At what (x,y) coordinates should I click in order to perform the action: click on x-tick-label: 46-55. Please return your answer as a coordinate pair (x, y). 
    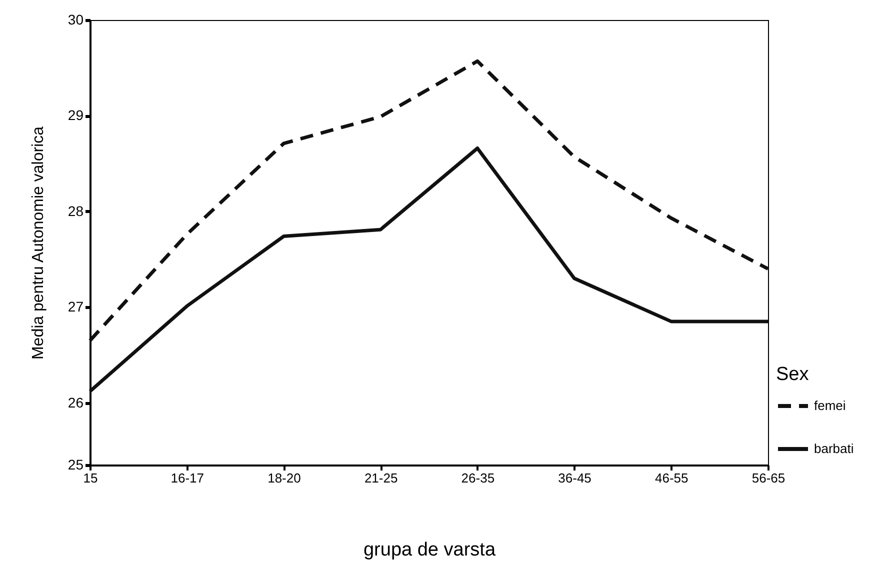
    Looking at the image, I should click on (671, 478).